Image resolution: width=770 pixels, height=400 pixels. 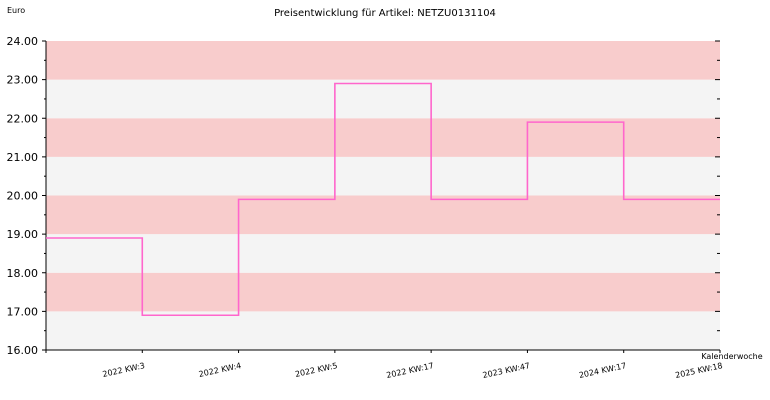 I want to click on y-tick-label: 18.00, so click(x=23, y=273).